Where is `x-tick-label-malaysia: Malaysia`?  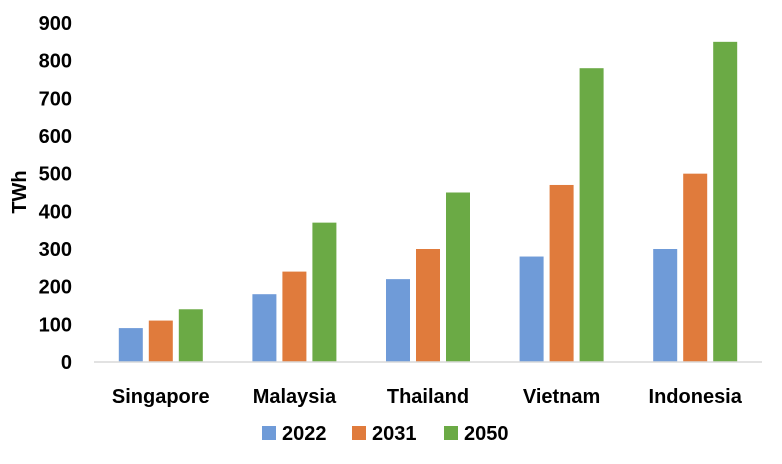
x-tick-label-malaysia: Malaysia is located at coordinates (295, 397).